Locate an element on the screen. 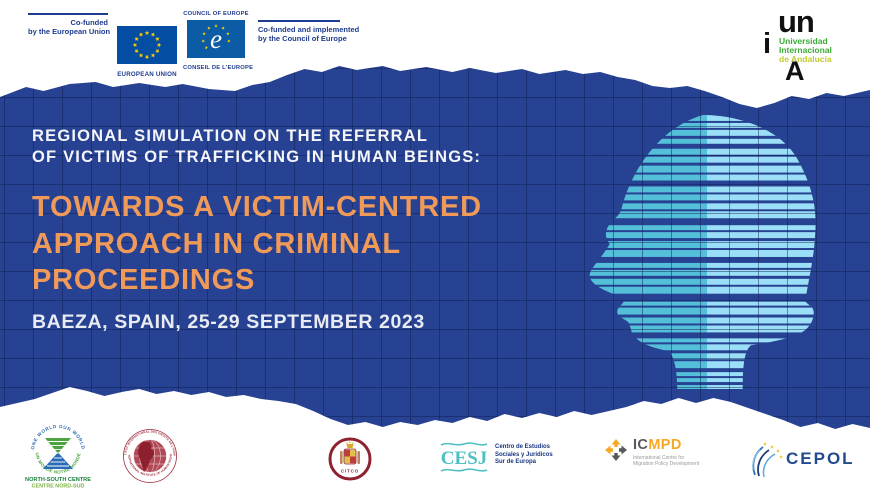 This screenshot has width=870, height=489. unia-i-letter: i is located at coordinates (767, 44).